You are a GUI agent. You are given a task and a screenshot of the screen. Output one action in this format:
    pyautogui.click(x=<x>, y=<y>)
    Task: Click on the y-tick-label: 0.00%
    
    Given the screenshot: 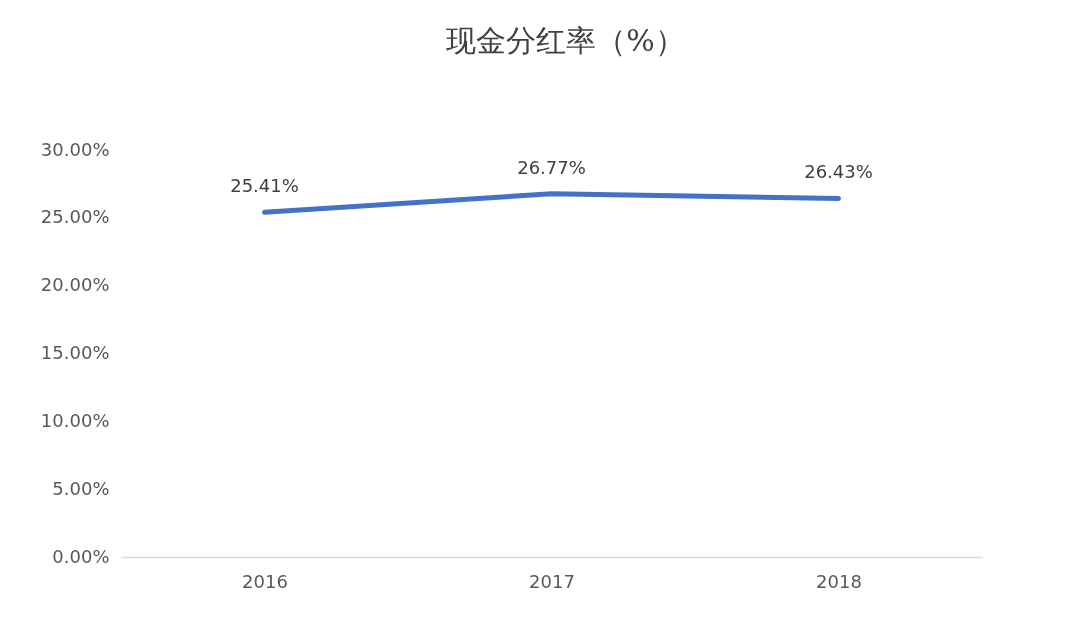 What is the action you would take?
    pyautogui.click(x=81, y=556)
    